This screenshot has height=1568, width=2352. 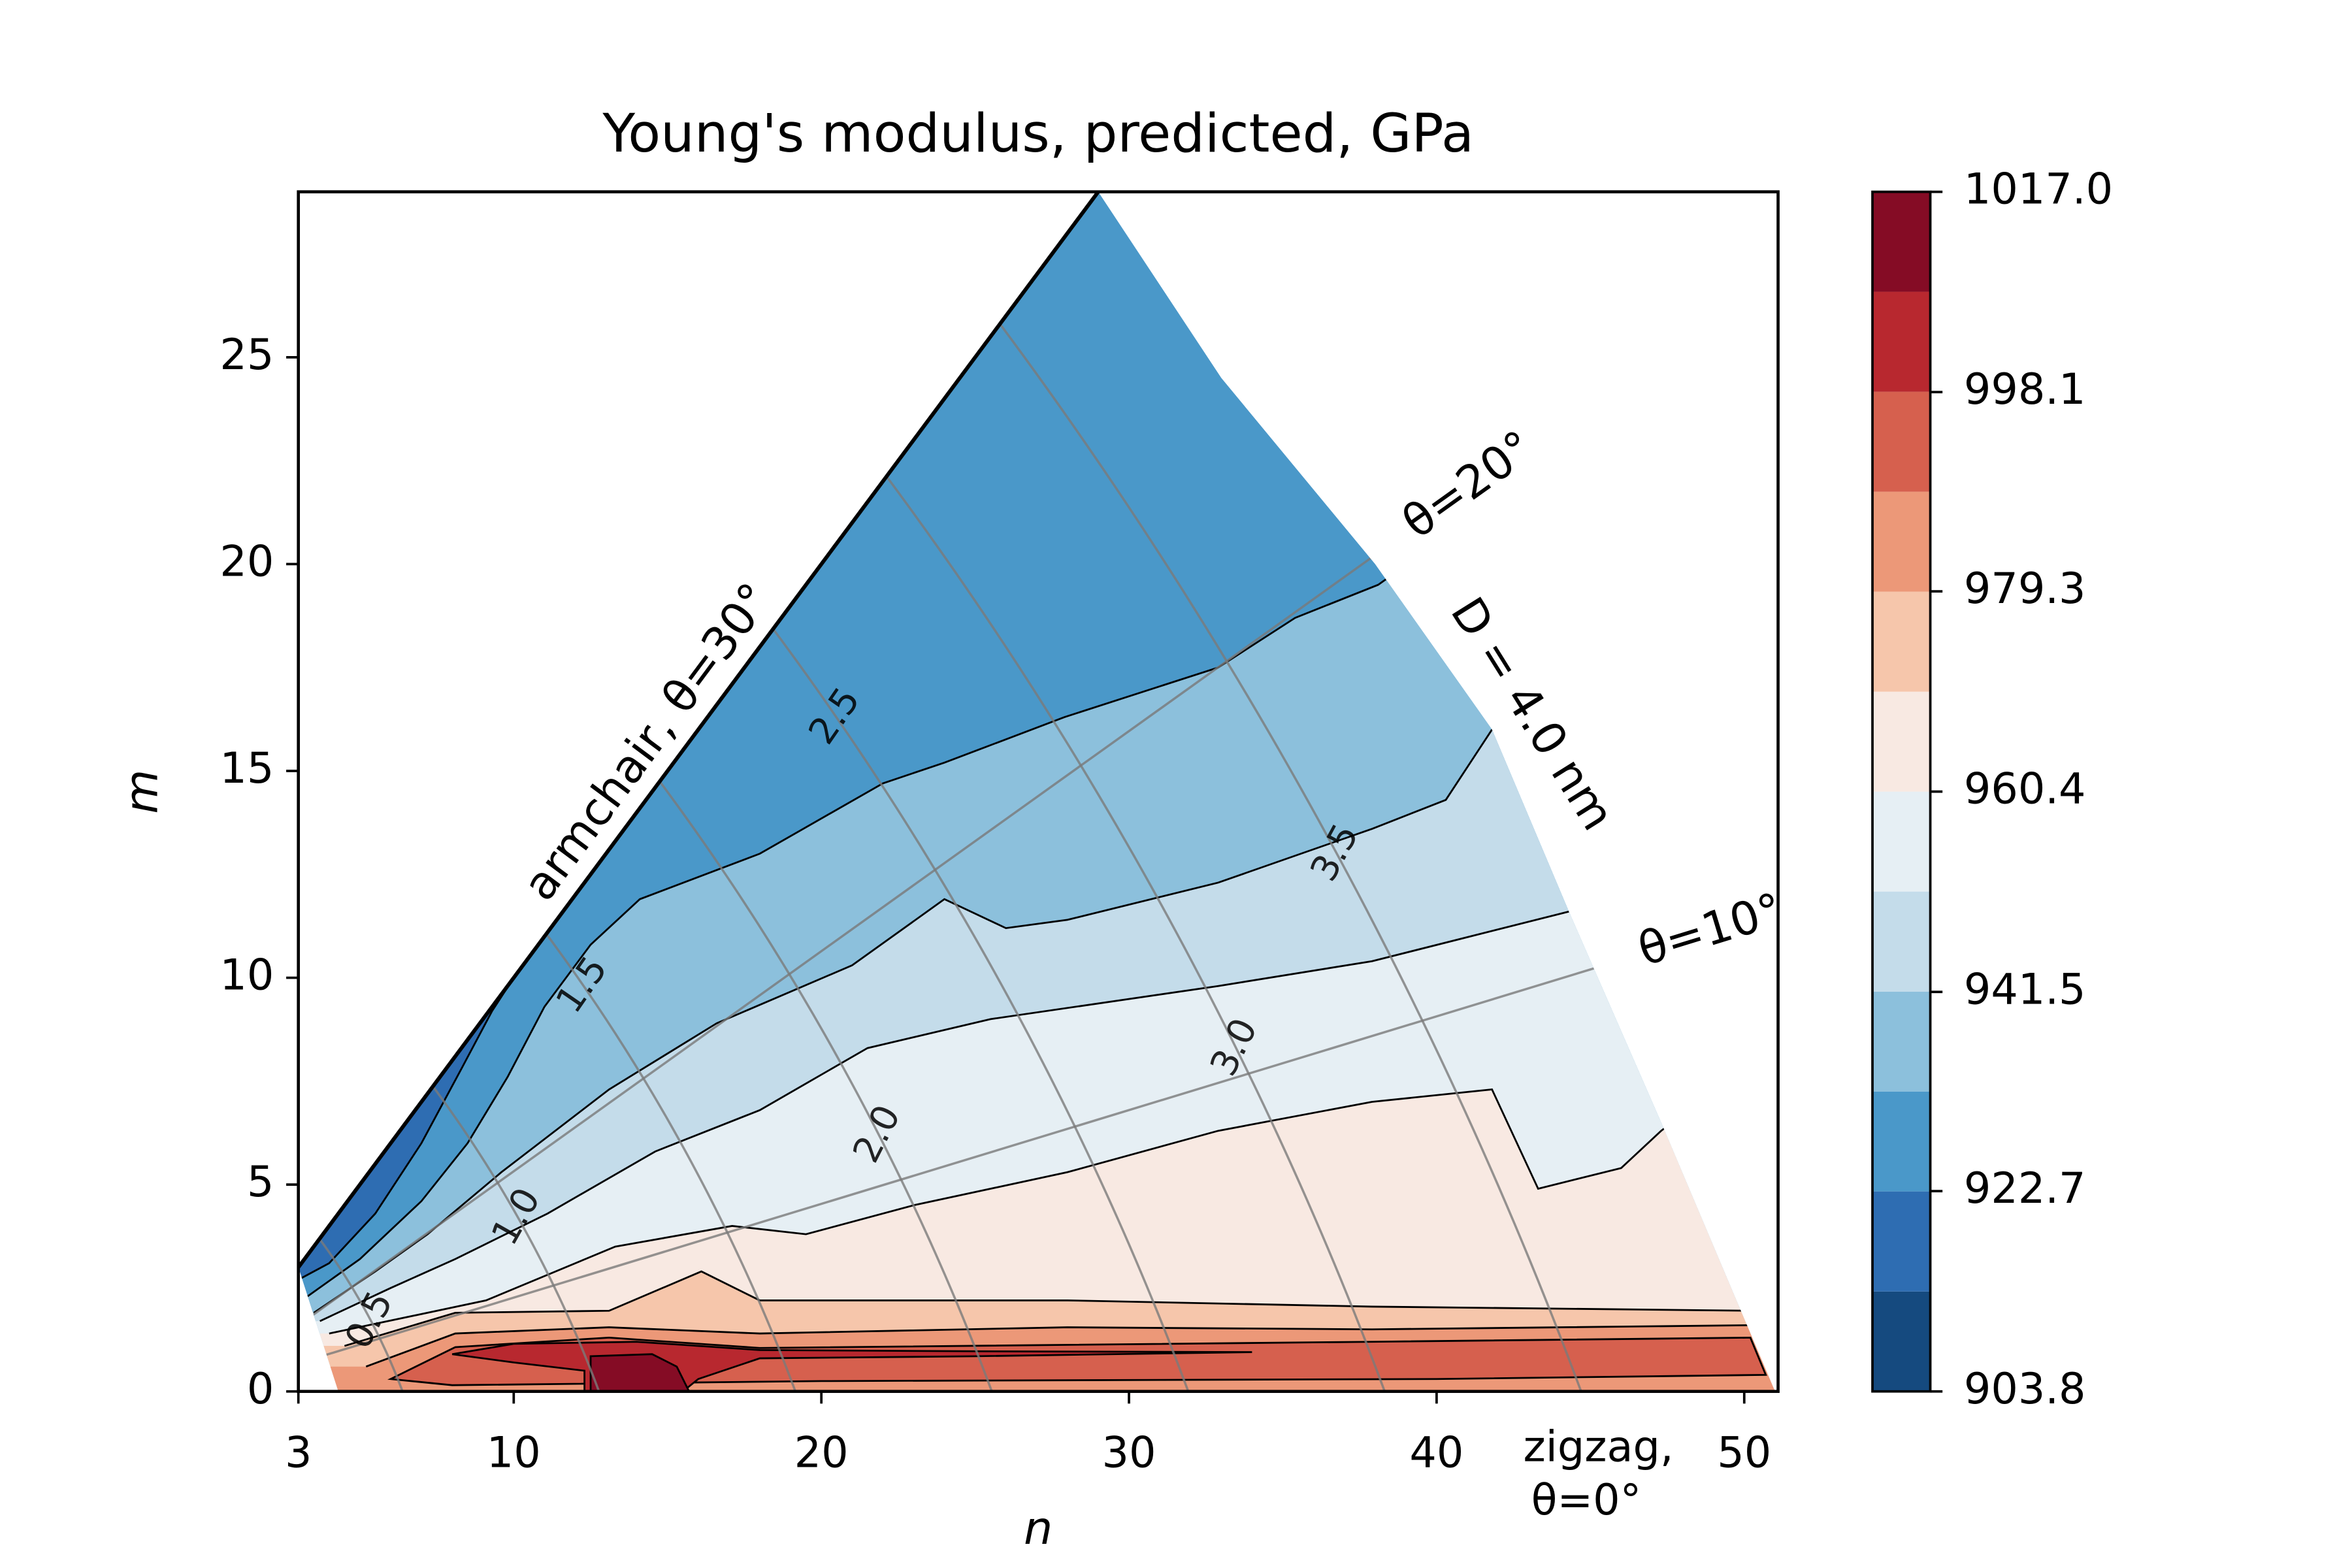 I want to click on colorbar-tick-label: 922.7, so click(x=2025, y=1188).